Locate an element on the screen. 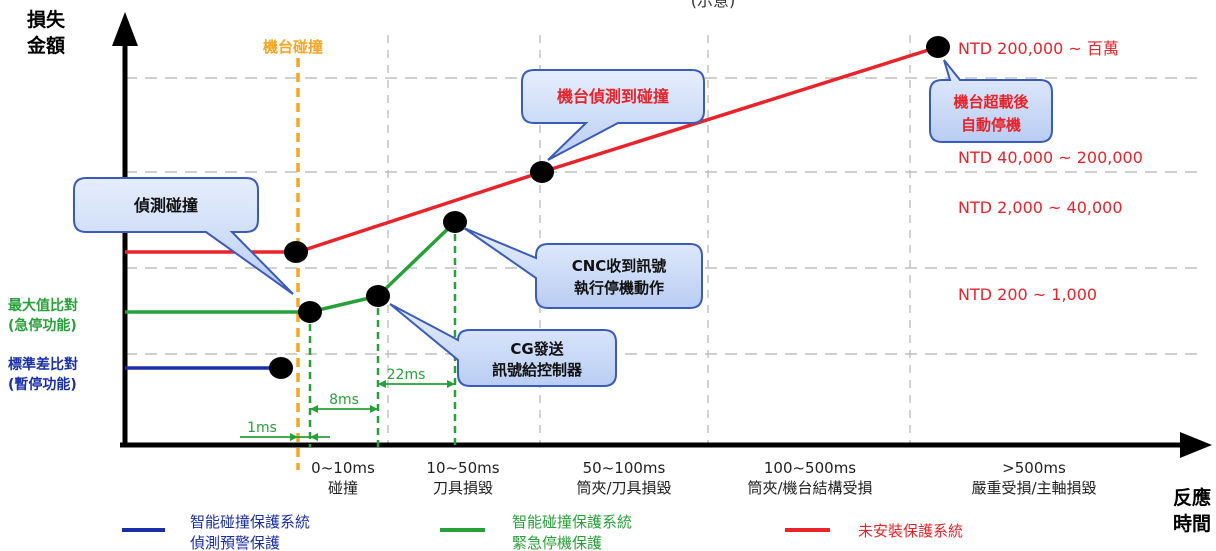 Image resolution: width=1216 pixels, height=551 pixels. svg-text: 自動停機 is located at coordinates (991, 125).